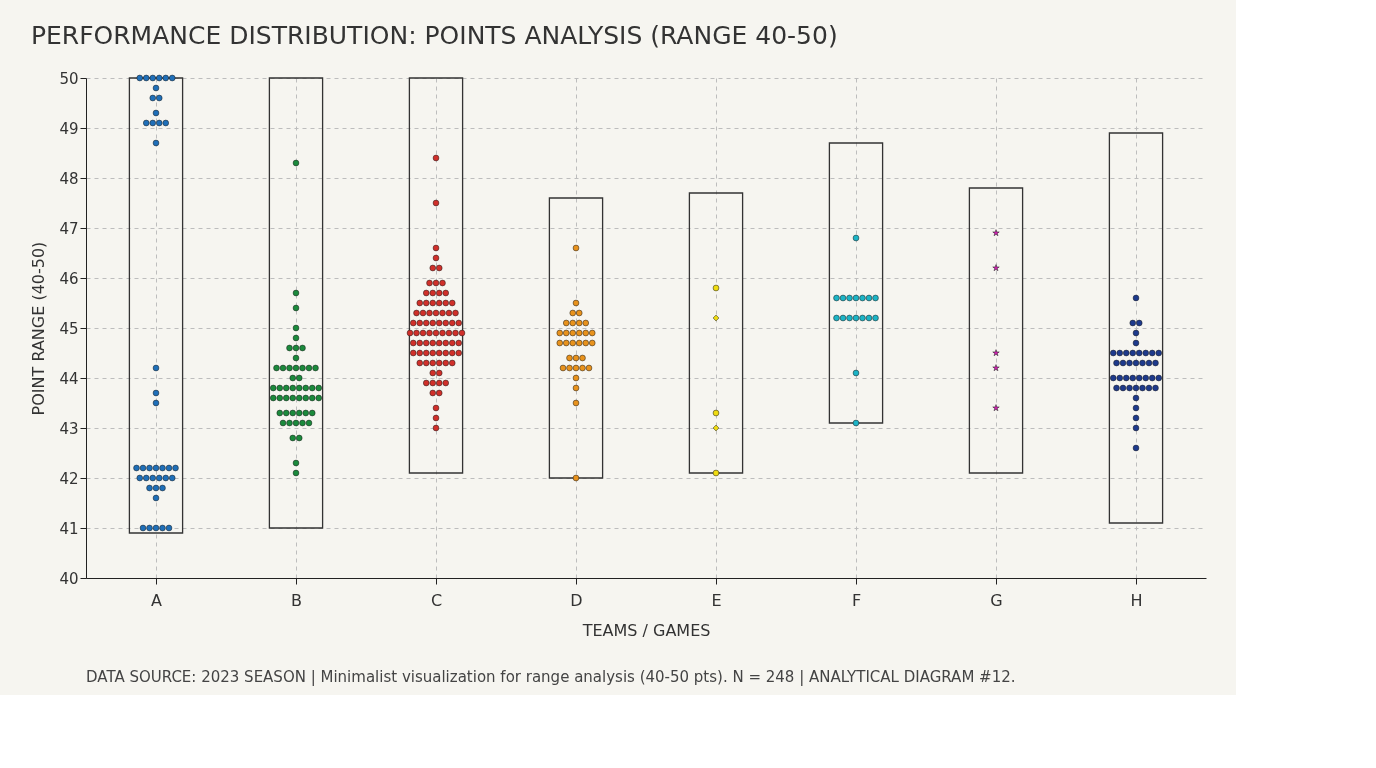  Describe the element at coordinates (69, 428) in the screenshot. I see `y-tick-label: 43` at that location.